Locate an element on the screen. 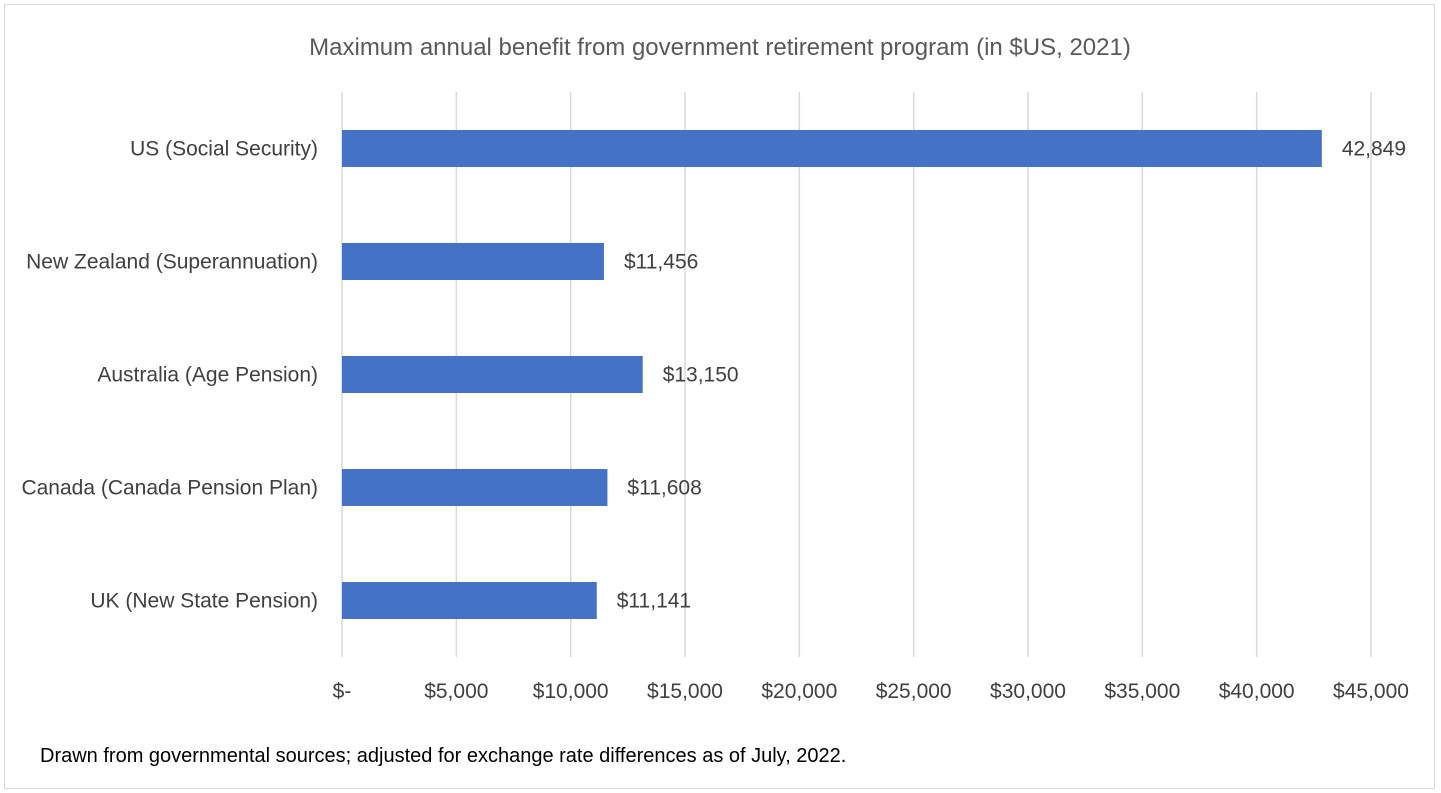 The image size is (1441, 793). x-tick-label: $30,000 is located at coordinates (1028, 691).